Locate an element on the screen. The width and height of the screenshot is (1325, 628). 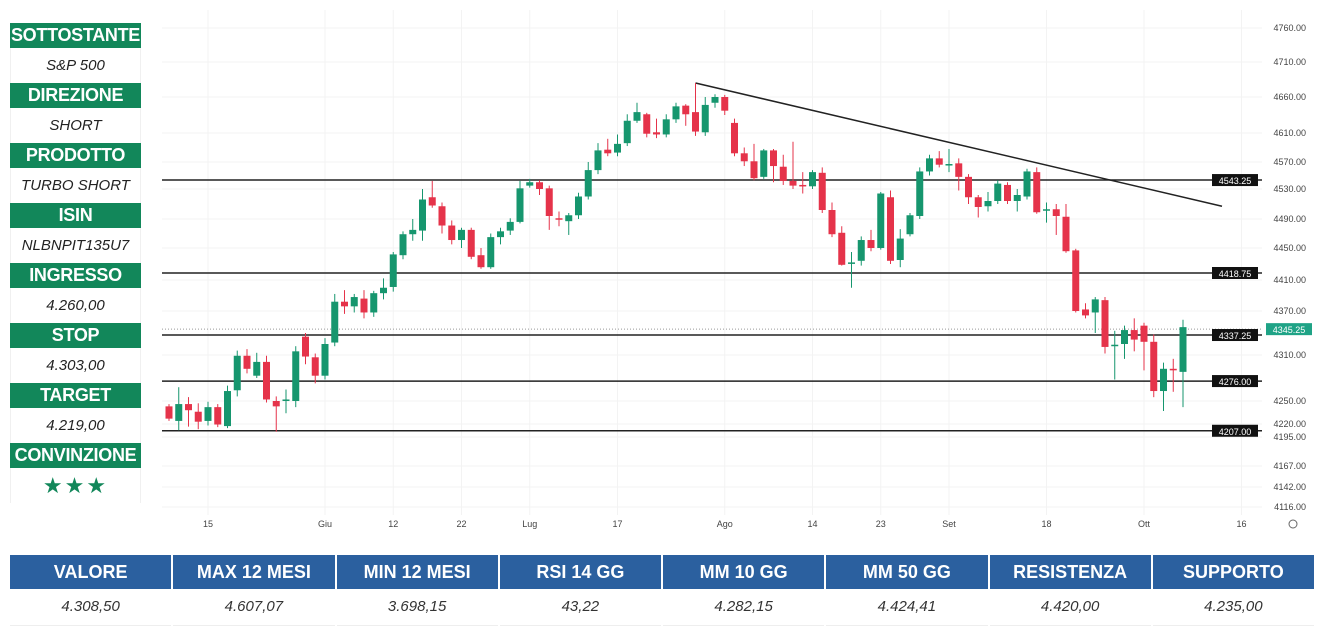
y-tick-label: 4570.00 is located at coordinates (1289, 162).